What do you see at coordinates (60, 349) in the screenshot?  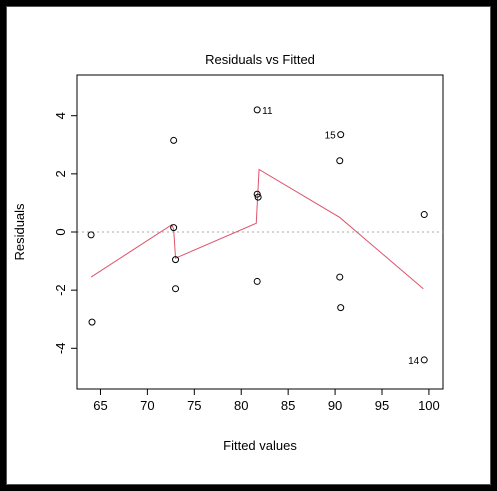 I see `y-tick-label: -4` at bounding box center [60, 349].